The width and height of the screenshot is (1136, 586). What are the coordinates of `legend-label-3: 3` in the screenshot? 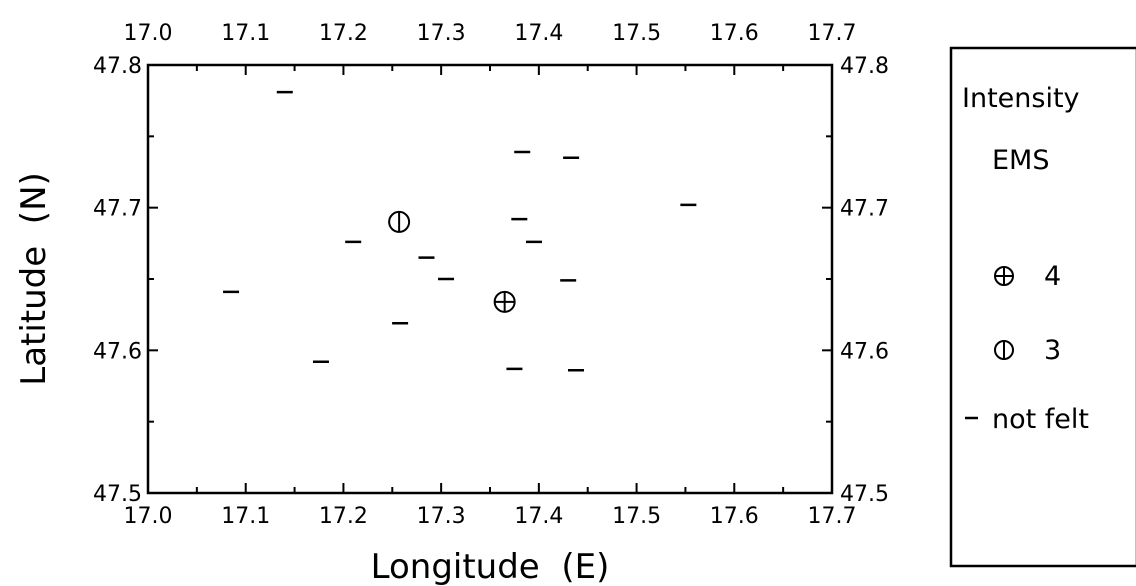 It's located at (1052, 350).